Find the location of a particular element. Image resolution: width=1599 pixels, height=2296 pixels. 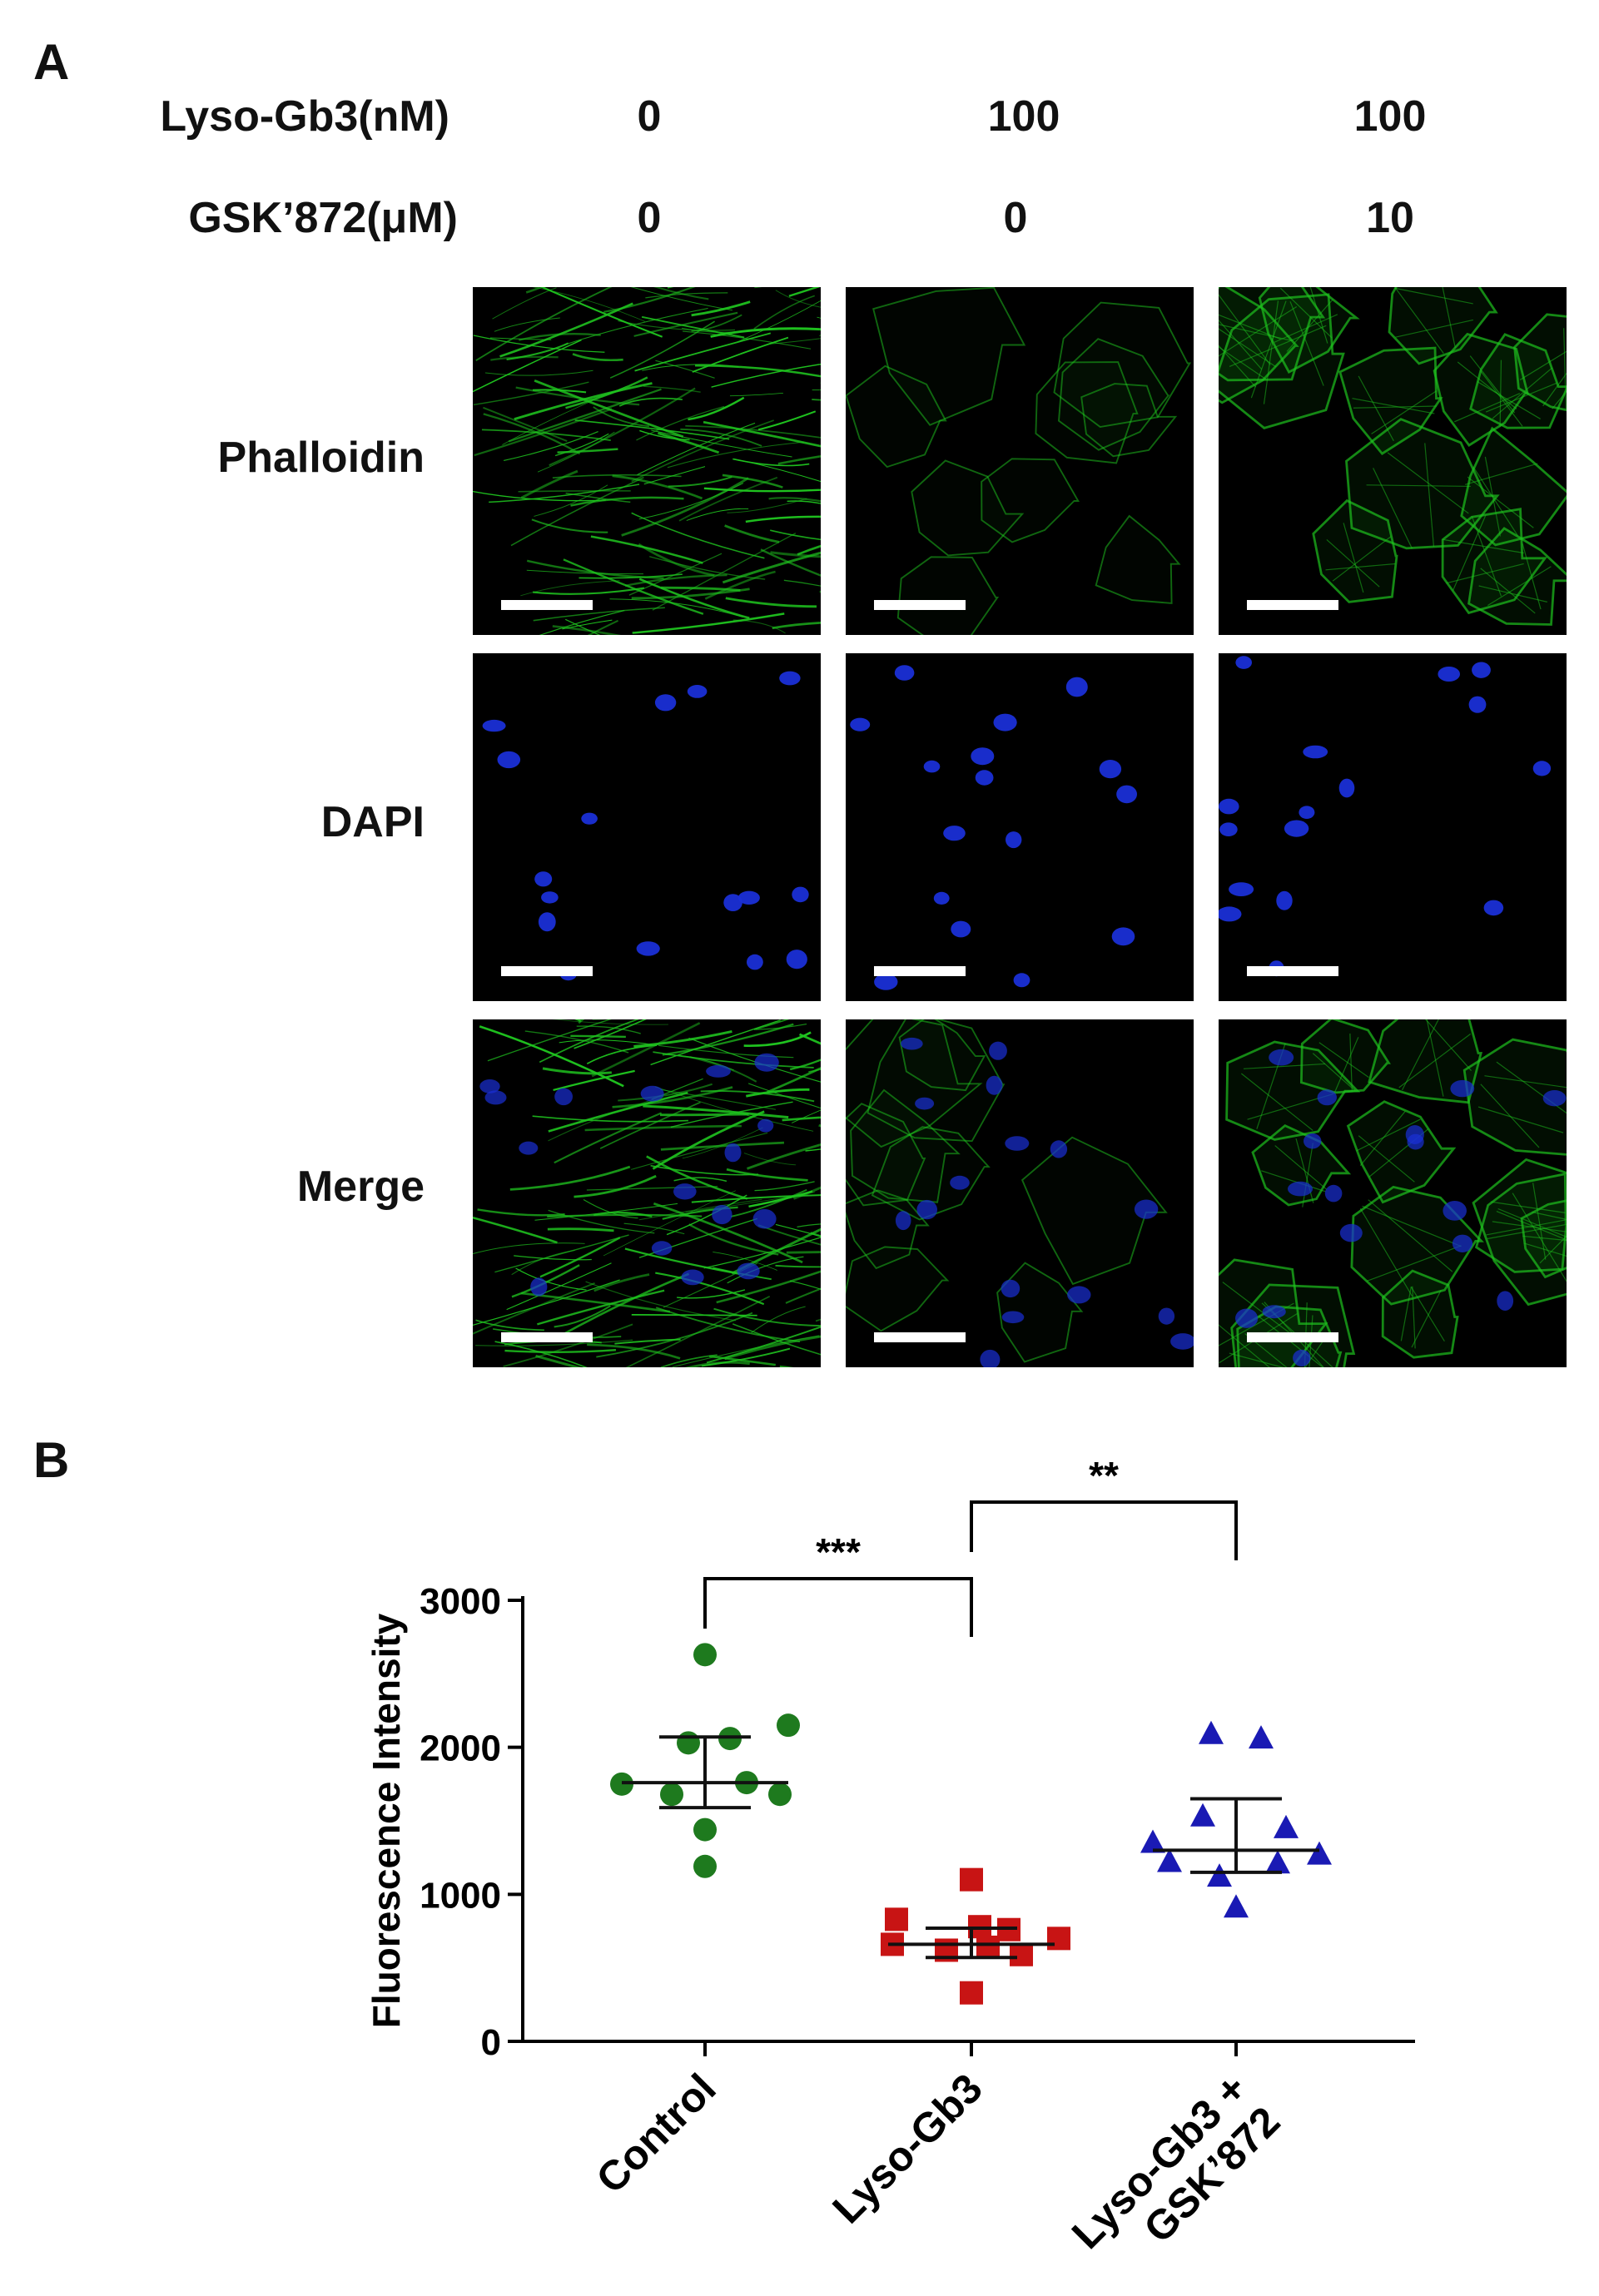

gsk872-value-1: 0 is located at coordinates (649, 218).